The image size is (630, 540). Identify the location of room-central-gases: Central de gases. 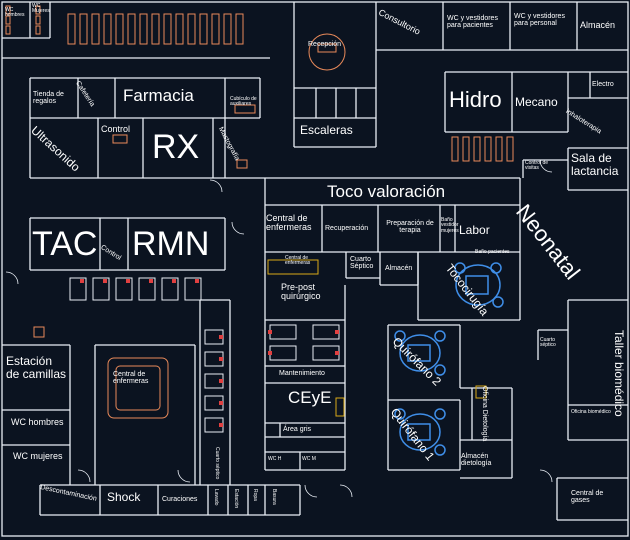
(587, 497).